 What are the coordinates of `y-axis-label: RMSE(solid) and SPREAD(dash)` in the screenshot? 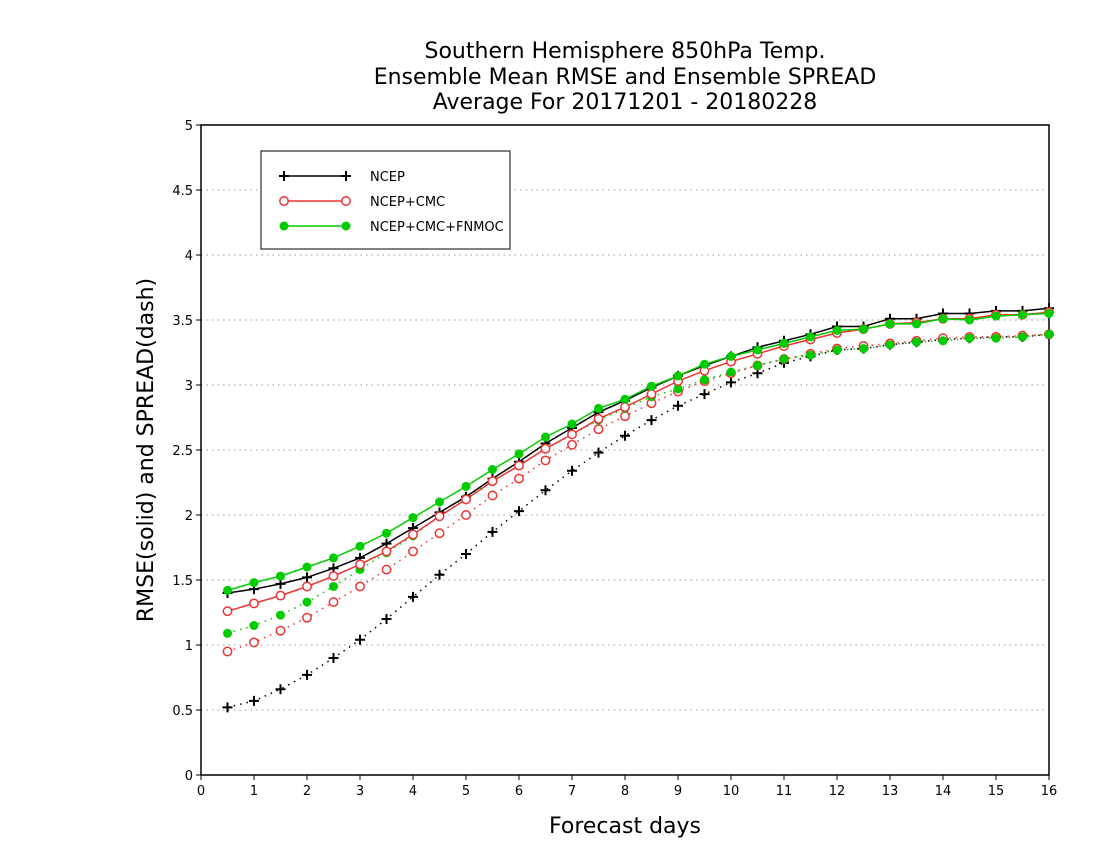 It's located at (146, 450).